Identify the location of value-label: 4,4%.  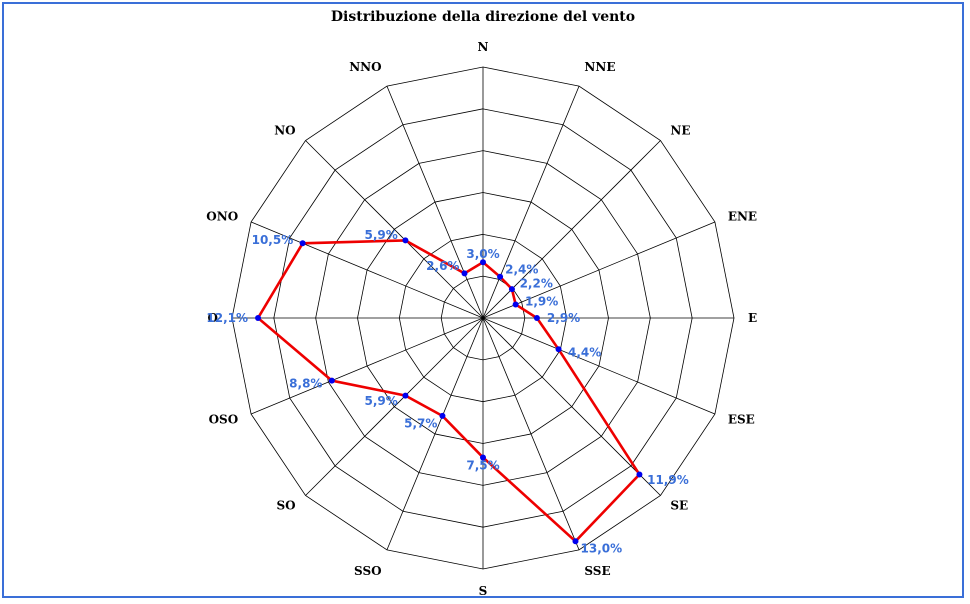
(584, 352).